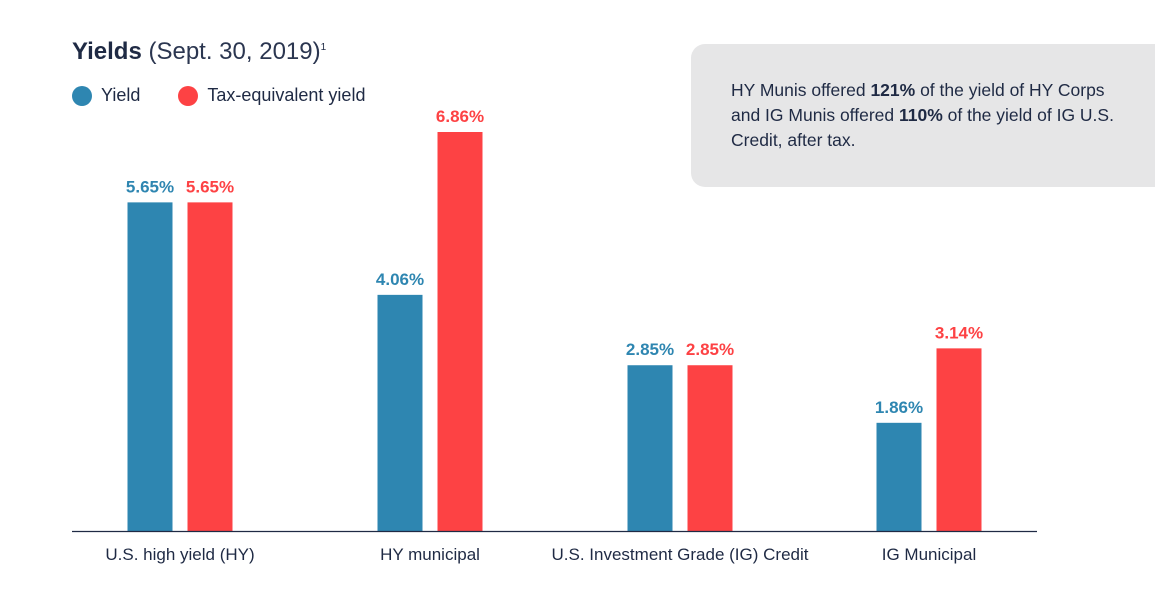 Image resolution: width=1173 pixels, height=595 pixels. Describe the element at coordinates (107, 51) in the screenshot. I see `chart-title-bold: Yields` at that location.